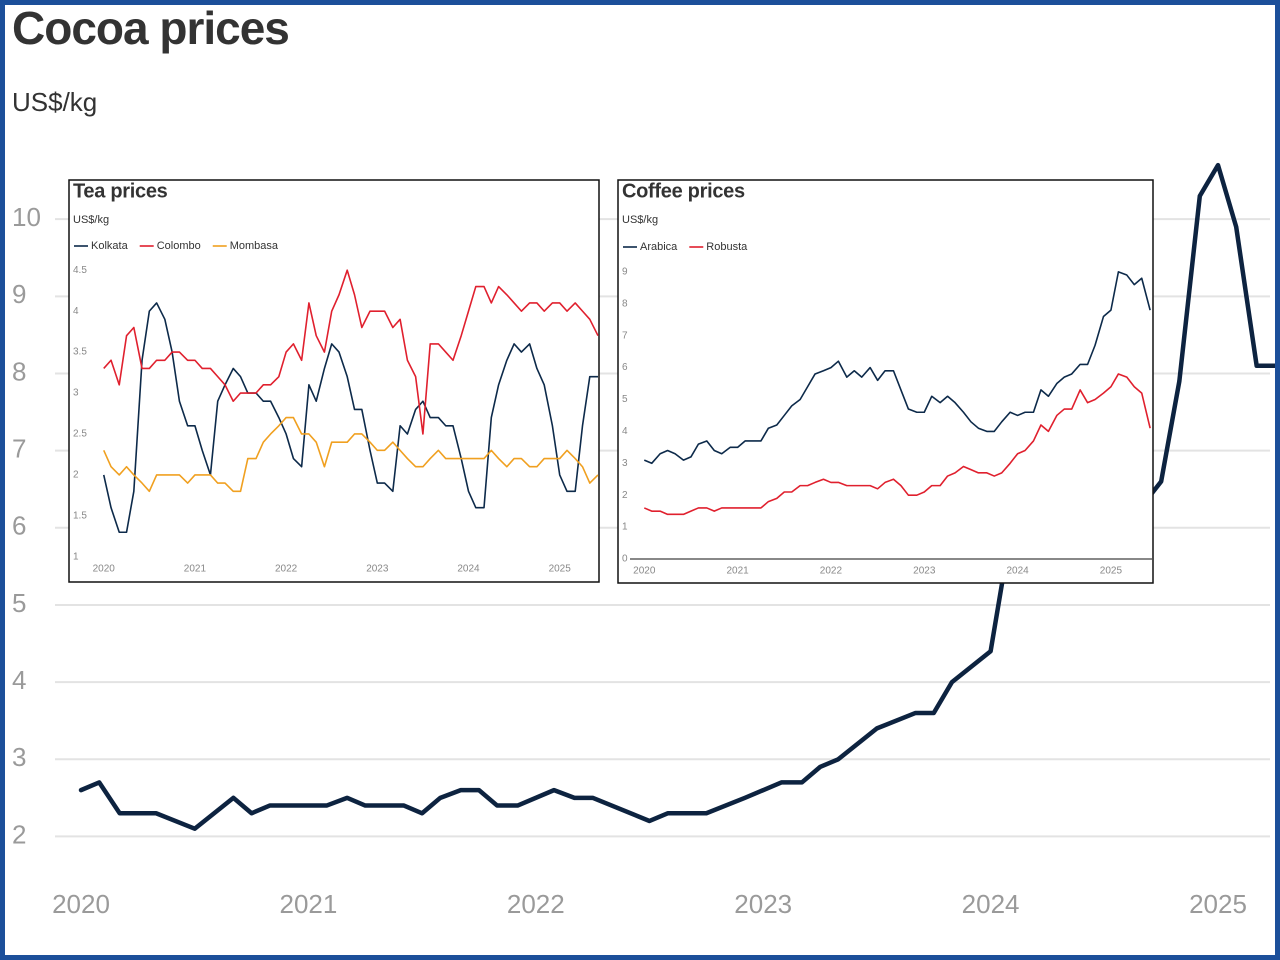 The height and width of the screenshot is (960, 1280). I want to click on legend-item: Robusta, so click(718, 247).